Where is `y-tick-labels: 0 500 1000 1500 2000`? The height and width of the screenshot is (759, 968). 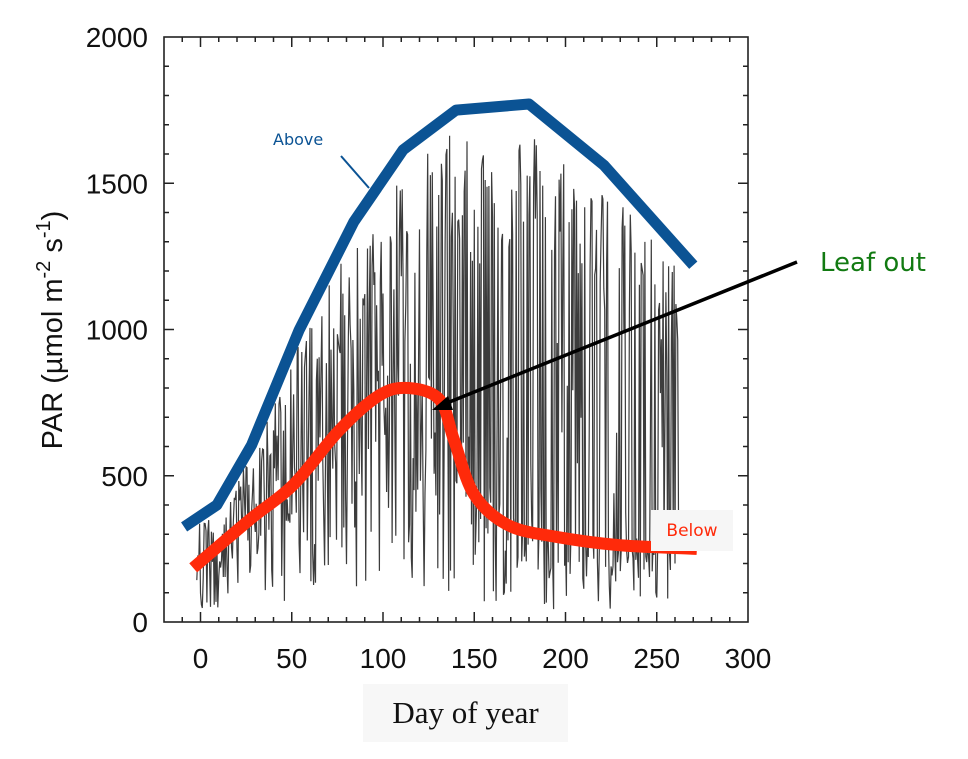 y-tick-labels: 0 500 1000 1500 2000 is located at coordinates (117, 330).